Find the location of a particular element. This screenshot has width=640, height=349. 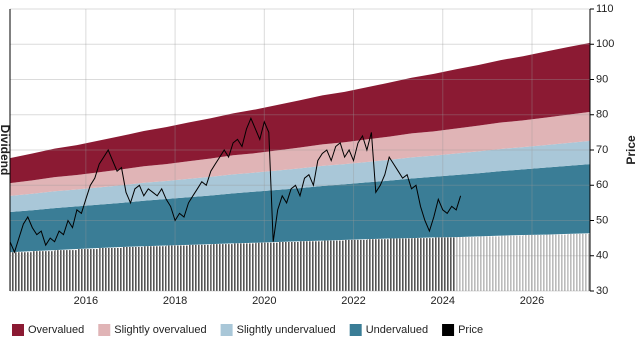

y-axis-label-left: Dividend is located at coordinates (6, 150).